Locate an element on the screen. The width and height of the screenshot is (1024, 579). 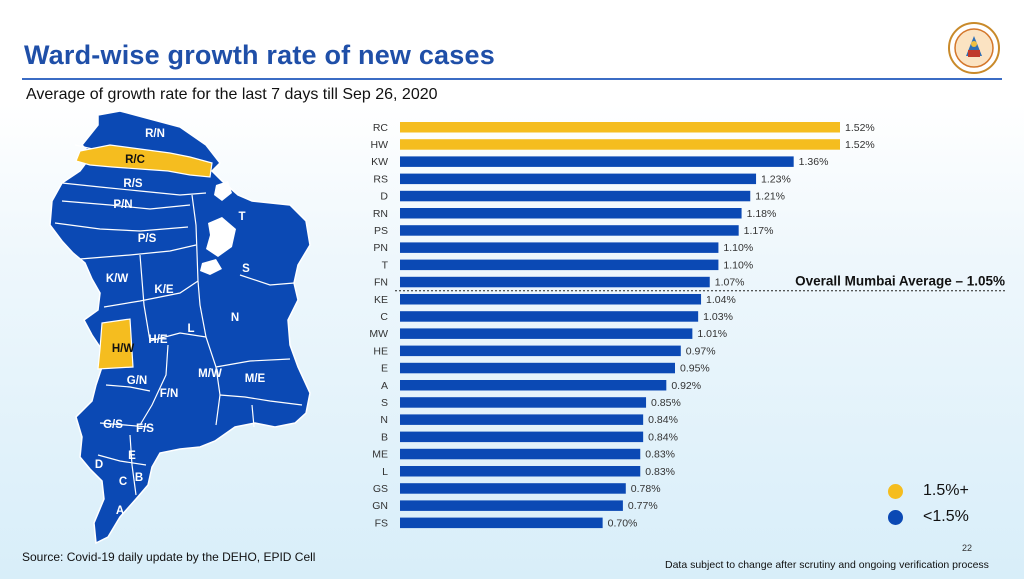
ward-label: M/E is located at coordinates (255, 379).